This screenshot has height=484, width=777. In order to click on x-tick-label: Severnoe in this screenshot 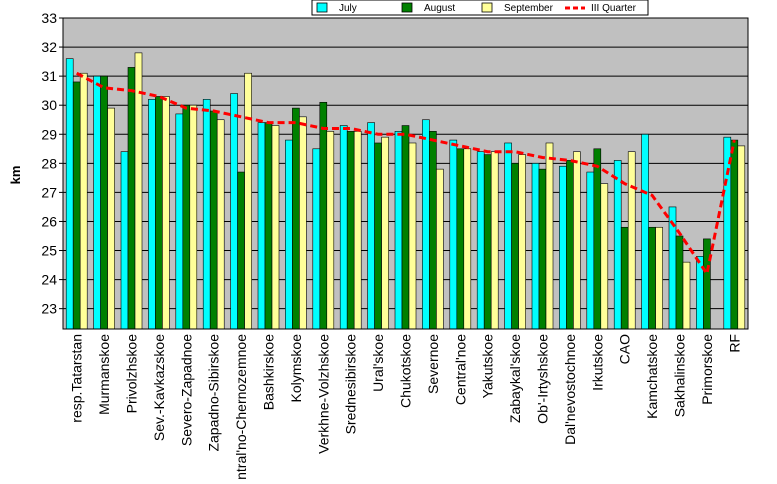, I will do `click(433, 364)`.